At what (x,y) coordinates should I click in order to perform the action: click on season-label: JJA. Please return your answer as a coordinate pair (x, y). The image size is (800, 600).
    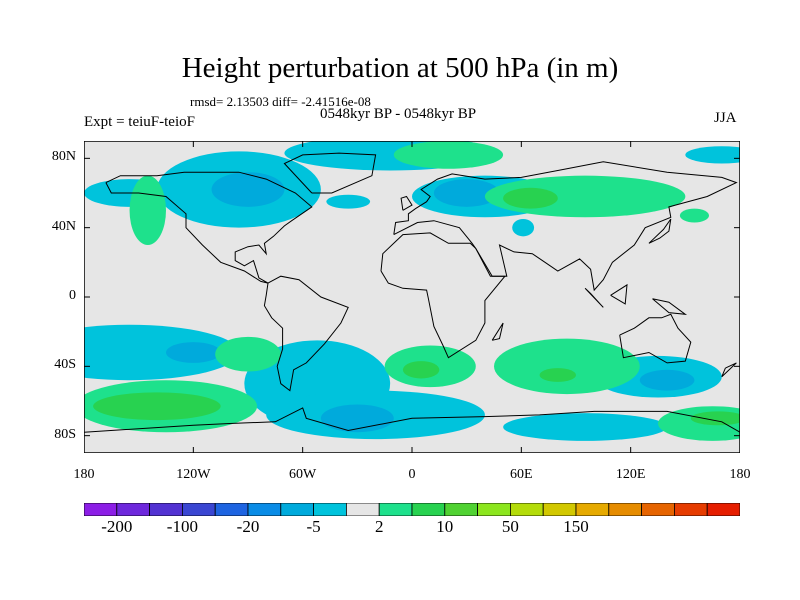
    Looking at the image, I should click on (725, 118).